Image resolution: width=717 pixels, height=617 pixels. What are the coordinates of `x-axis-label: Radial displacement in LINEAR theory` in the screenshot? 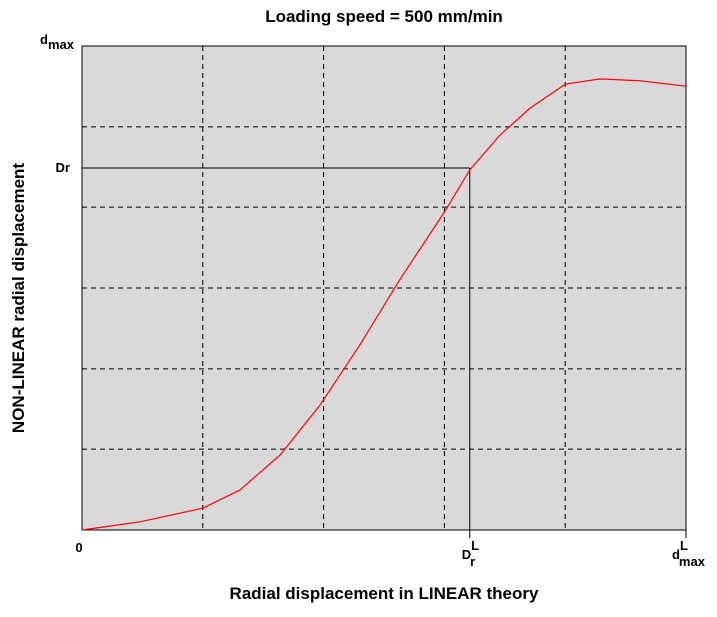 It's located at (384, 593).